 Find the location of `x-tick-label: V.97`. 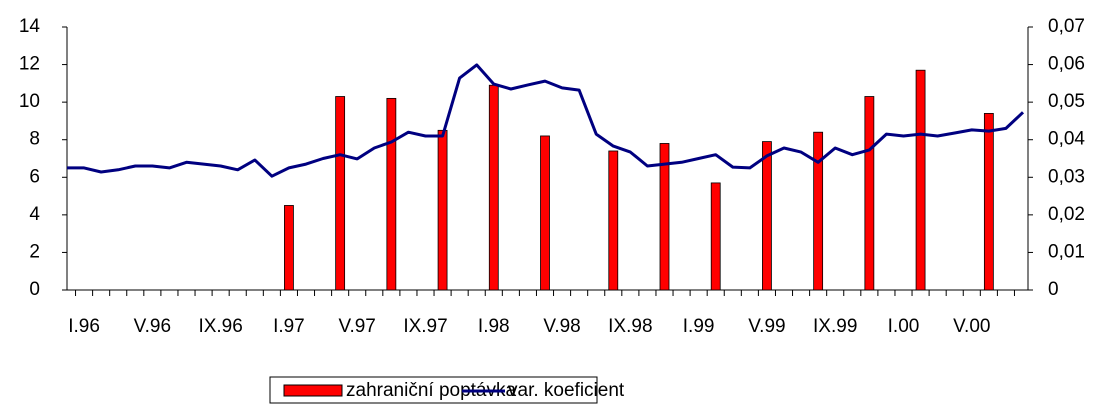

x-tick-label: V.97 is located at coordinates (357, 326).